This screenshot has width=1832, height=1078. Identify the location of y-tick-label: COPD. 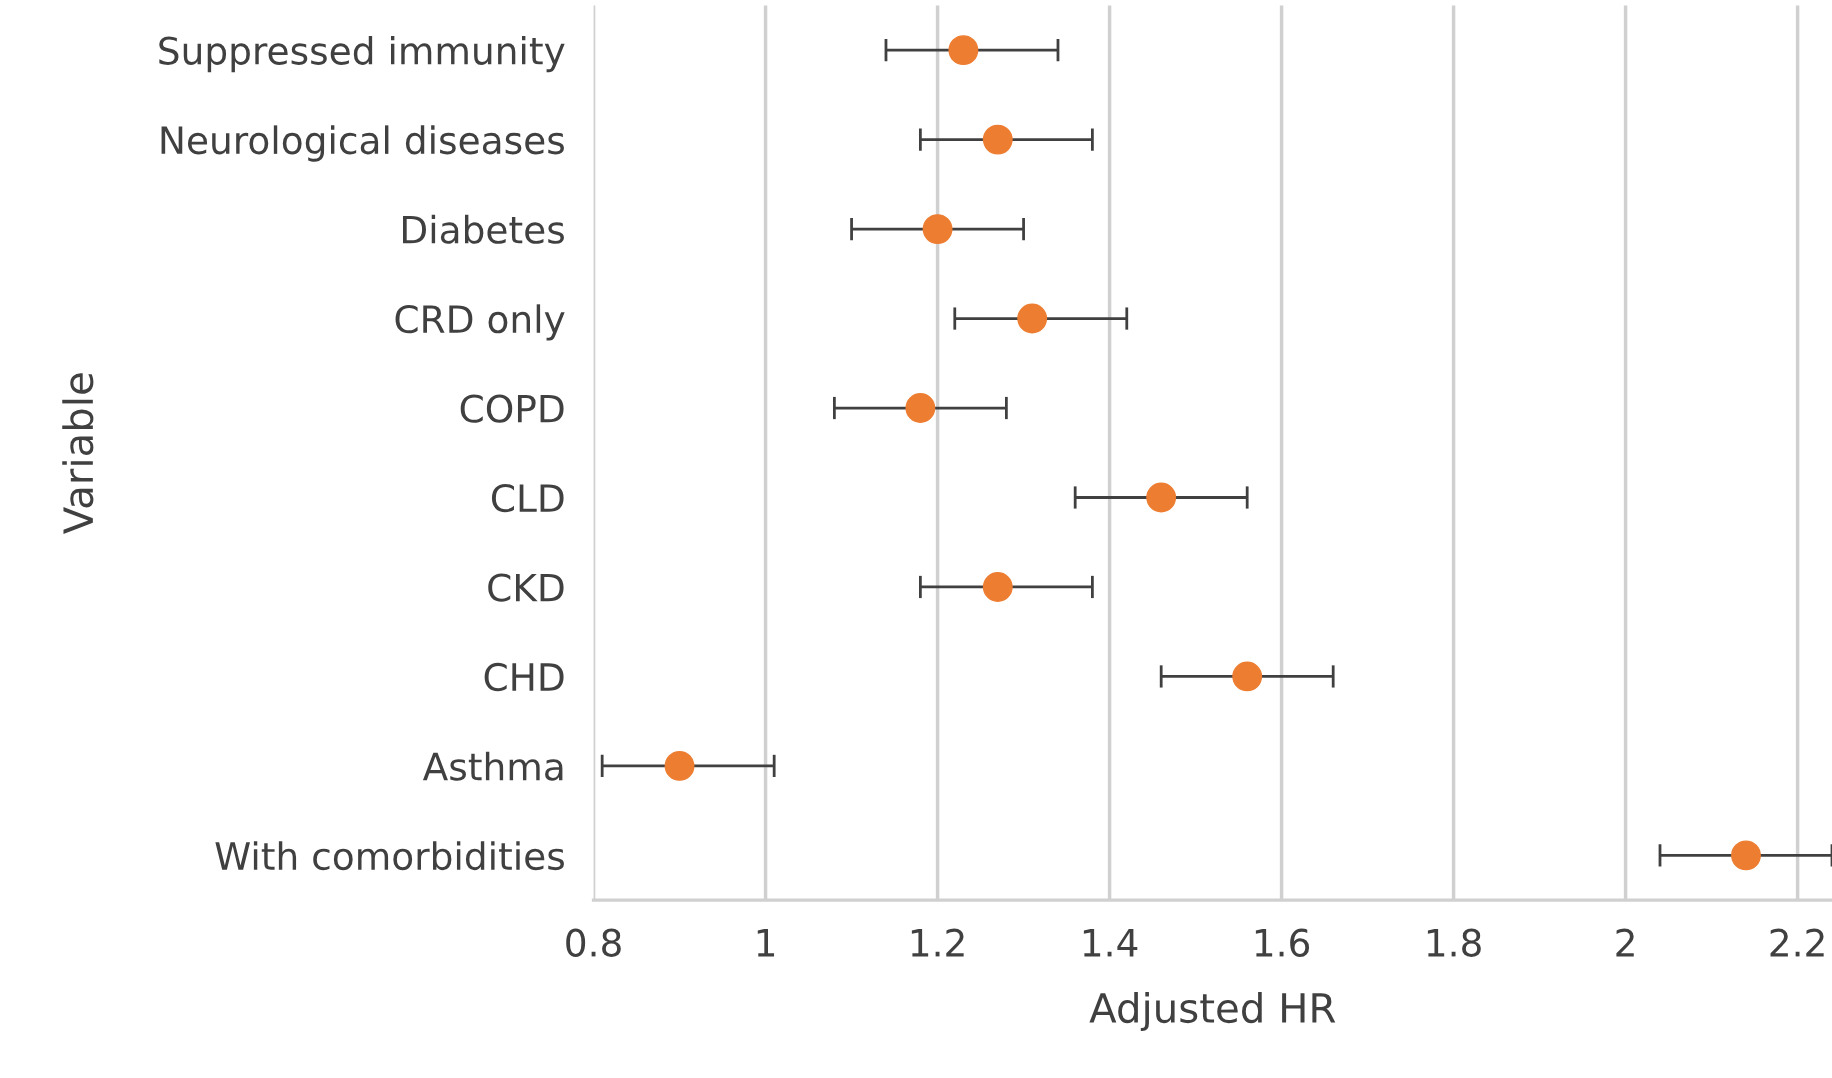
(512, 408).